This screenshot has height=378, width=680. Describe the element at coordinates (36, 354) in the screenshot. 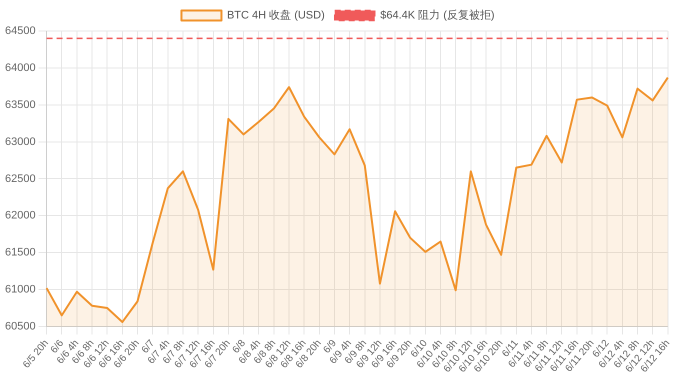

I see `x-tick-label: 6/5 20h` at that location.